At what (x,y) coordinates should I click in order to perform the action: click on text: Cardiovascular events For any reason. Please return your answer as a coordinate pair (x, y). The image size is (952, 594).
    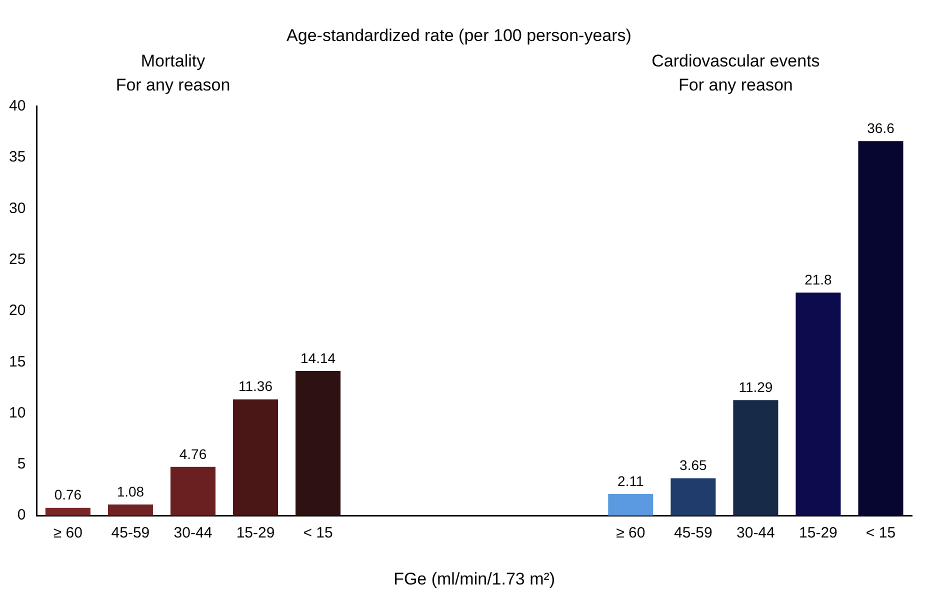
    Looking at the image, I should click on (736, 72).